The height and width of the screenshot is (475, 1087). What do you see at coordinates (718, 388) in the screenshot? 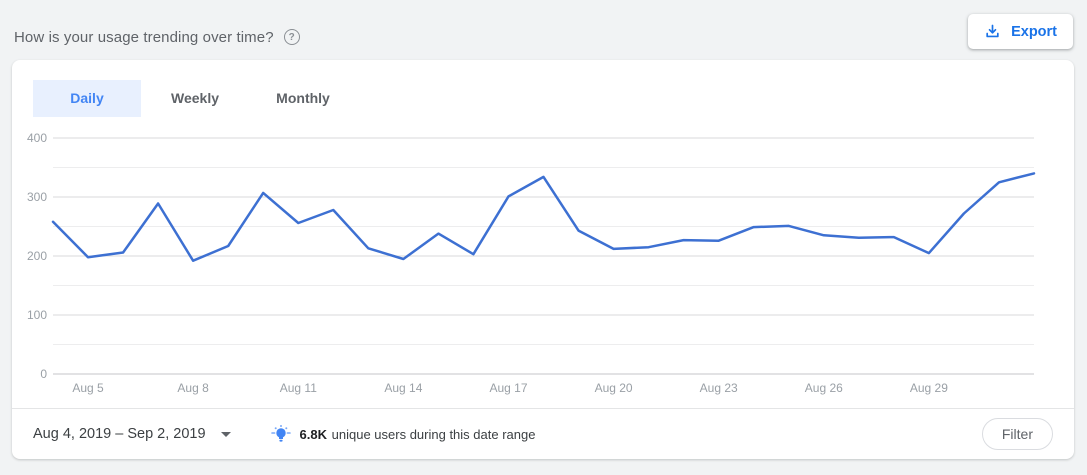
I see `x-axis-label: Aug 23` at bounding box center [718, 388].